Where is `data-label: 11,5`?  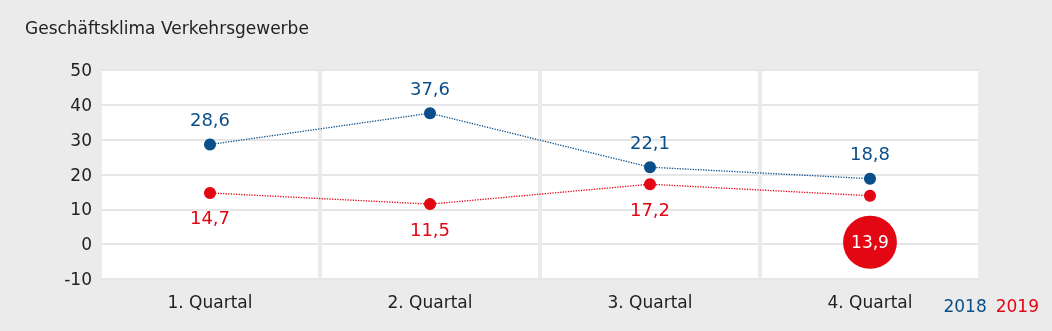
data-label: 11,5 is located at coordinates (430, 229).